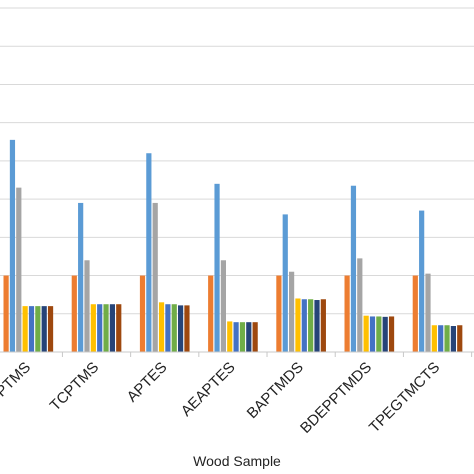  I want to click on x-axis-tick-label: TPEGTMCTS, so click(404, 397).